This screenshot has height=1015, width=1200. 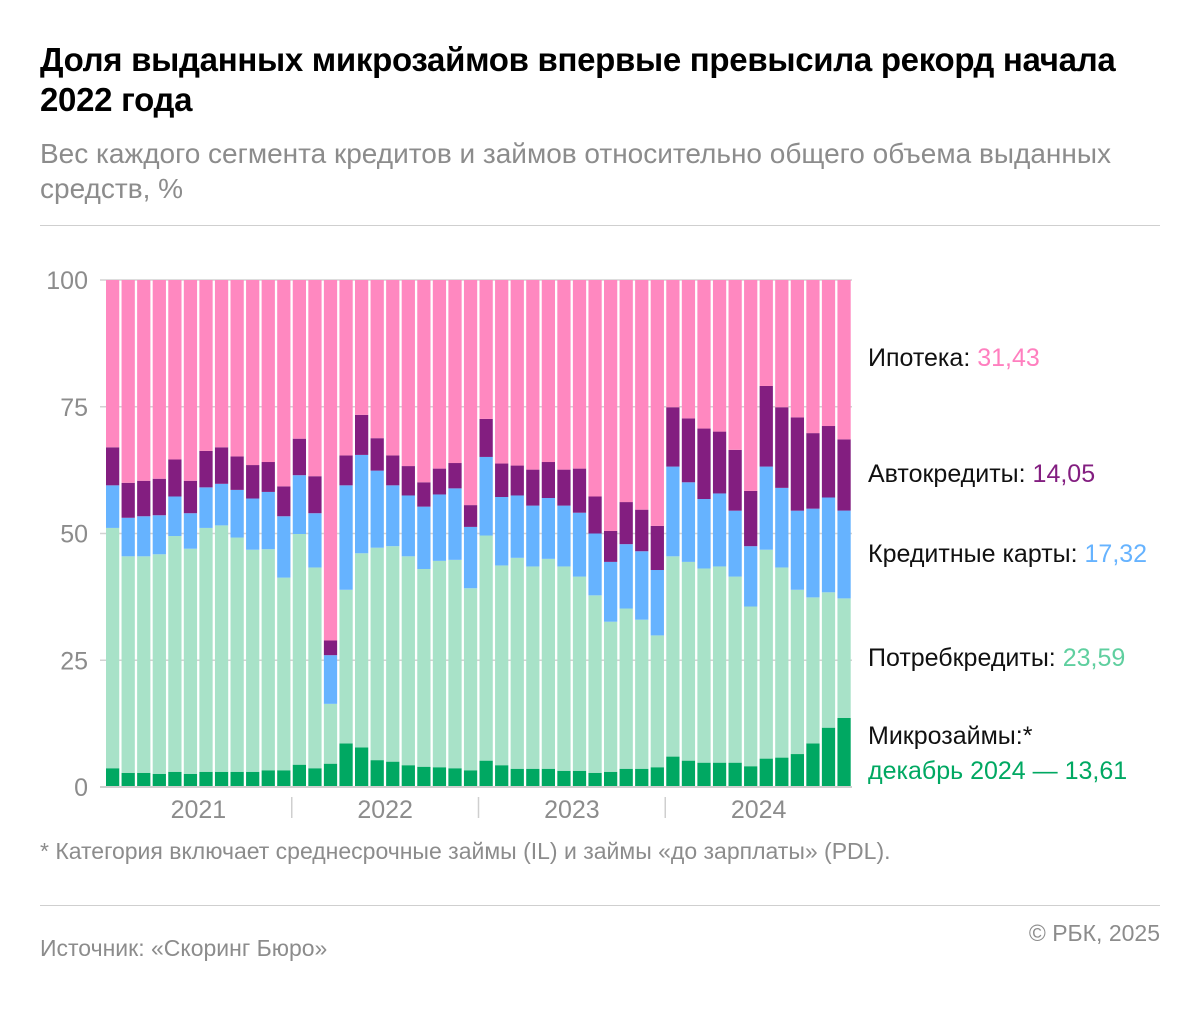 What do you see at coordinates (950, 736) in the screenshot?
I see `legend-micro-name: Микрозаймы:*` at bounding box center [950, 736].